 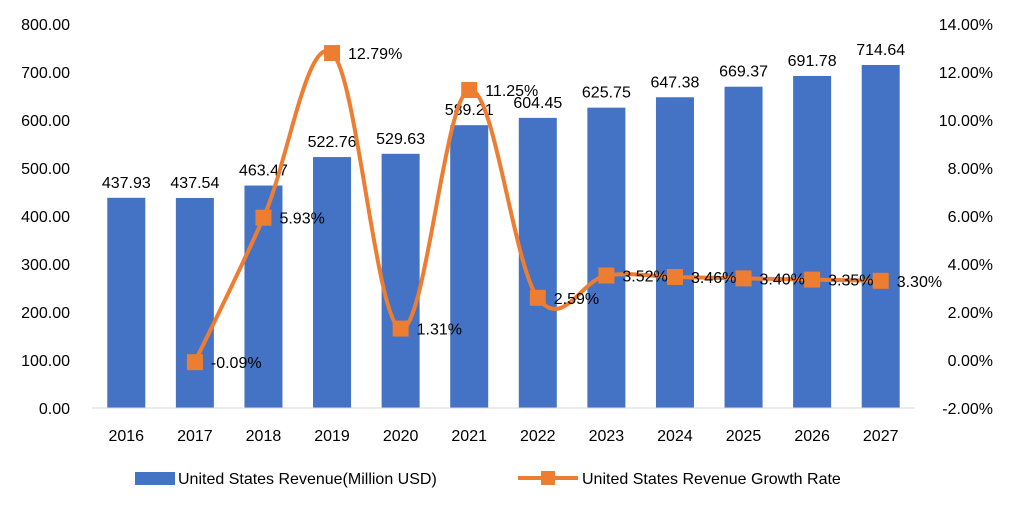 What do you see at coordinates (332, 142) in the screenshot?
I see `bar-value-label: 522.76` at bounding box center [332, 142].